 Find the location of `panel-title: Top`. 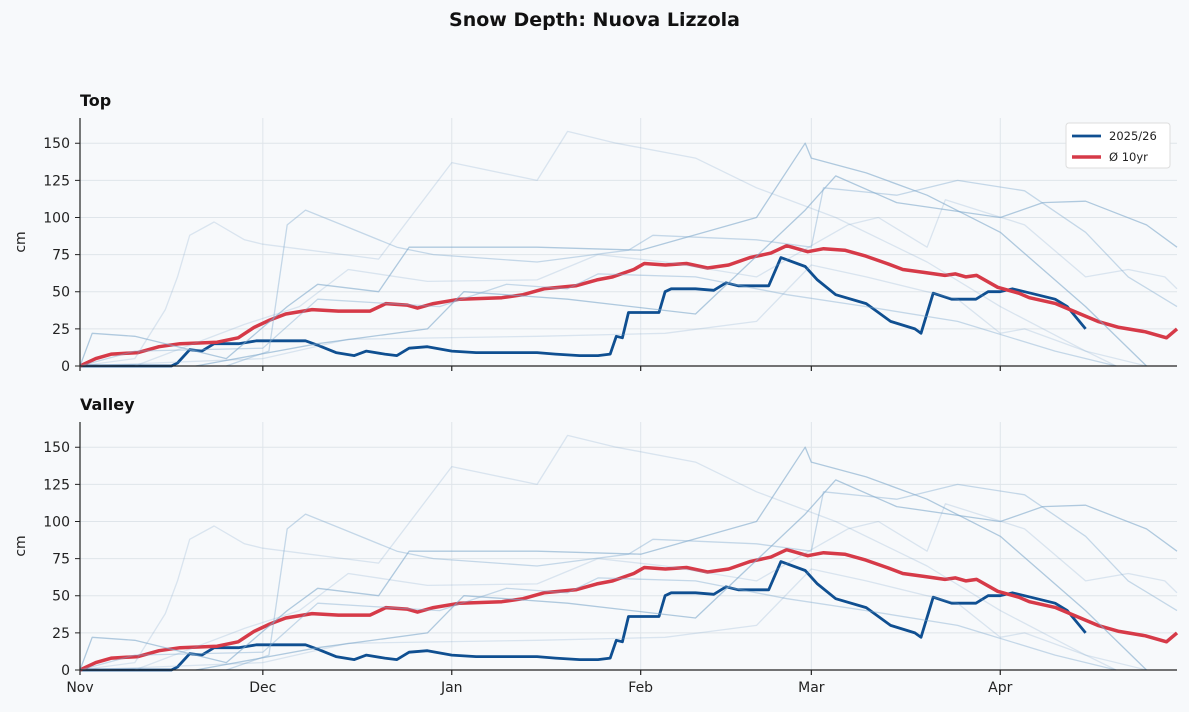

panel-title: Top is located at coordinates (95, 100).